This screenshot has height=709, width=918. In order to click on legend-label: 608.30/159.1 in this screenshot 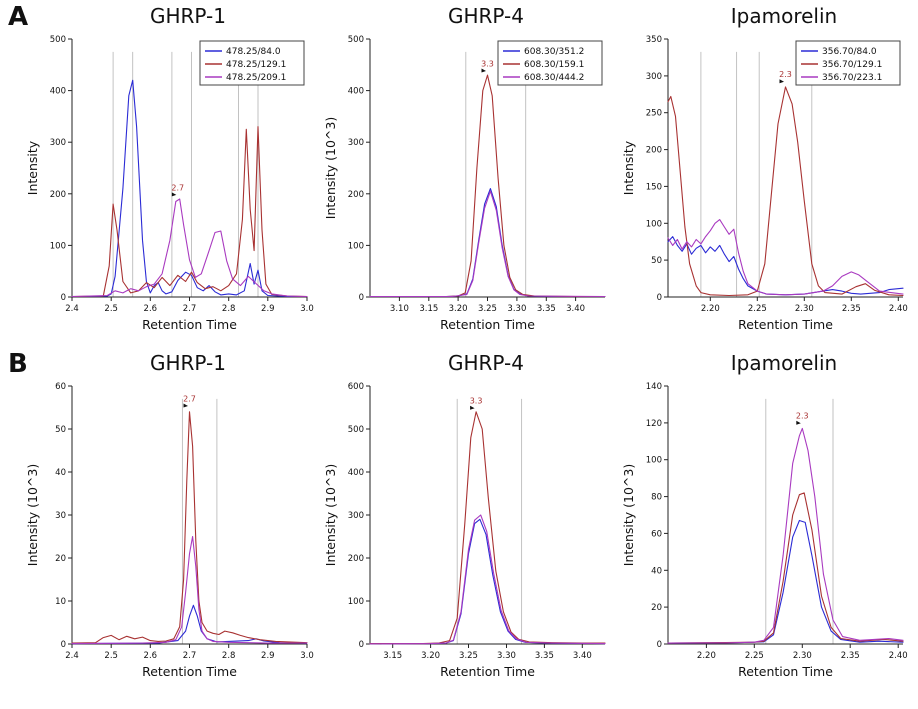, I will do `click(554, 65)`.